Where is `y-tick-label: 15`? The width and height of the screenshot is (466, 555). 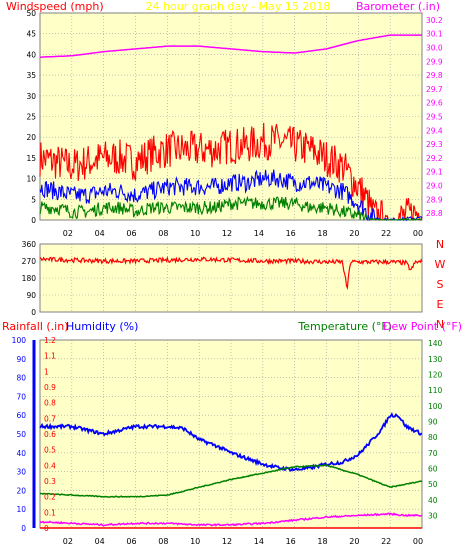
y-tick-label: 15 is located at coordinates (31, 158).